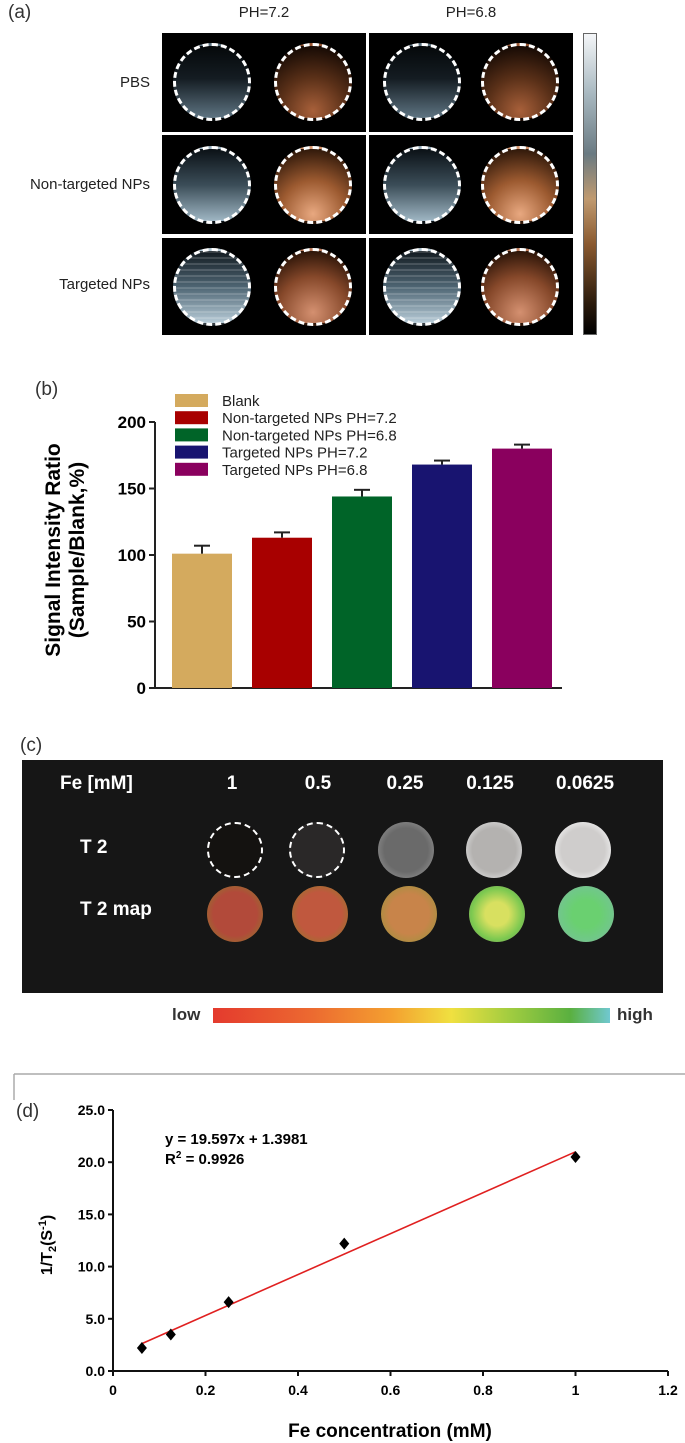 This screenshot has height=1443, width=685. Describe the element at coordinates (483, 1390) in the screenshot. I see `x-tick-label: 0.8` at that location.